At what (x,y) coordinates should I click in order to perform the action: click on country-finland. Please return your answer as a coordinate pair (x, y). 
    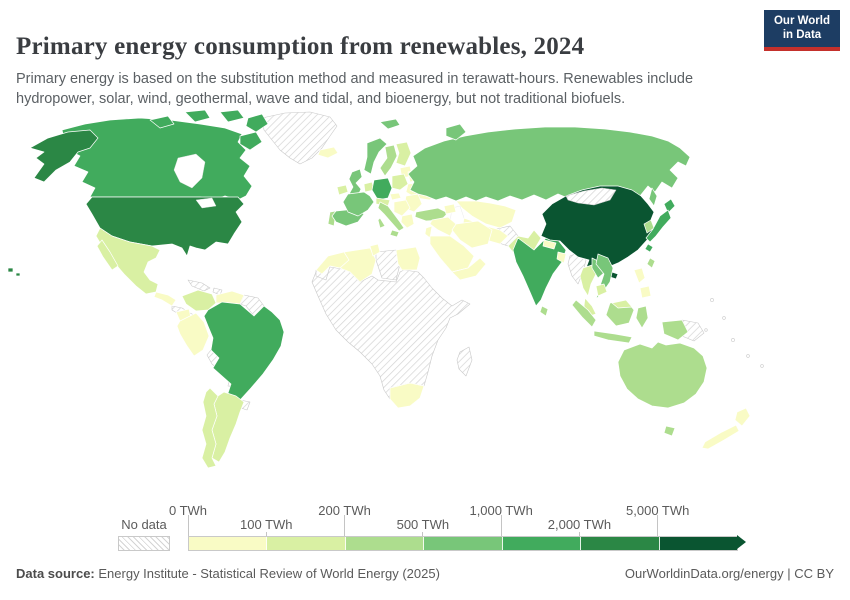
    Looking at the image, I should click on (403, 154).